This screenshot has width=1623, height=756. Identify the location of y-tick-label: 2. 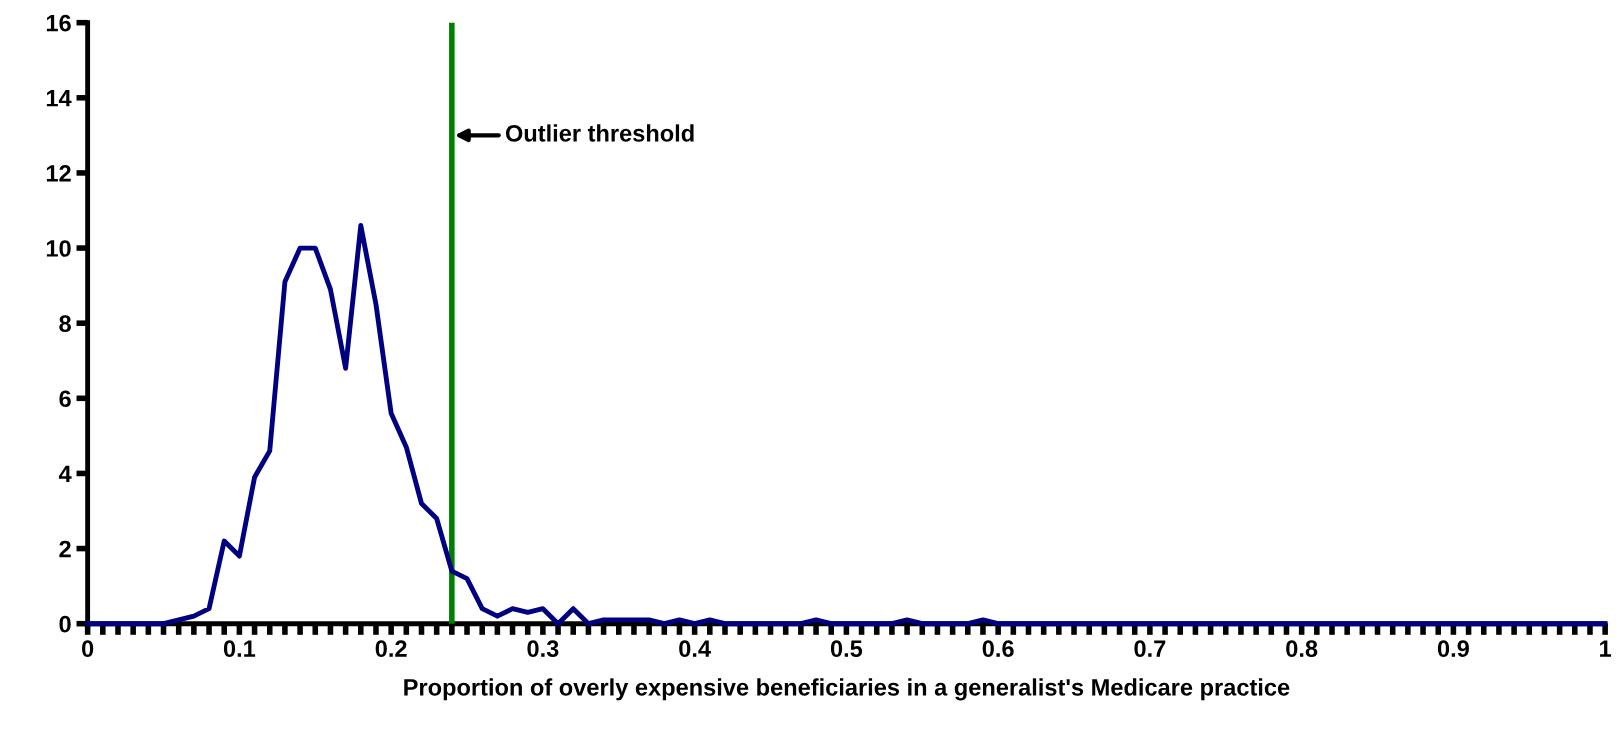
(65, 549).